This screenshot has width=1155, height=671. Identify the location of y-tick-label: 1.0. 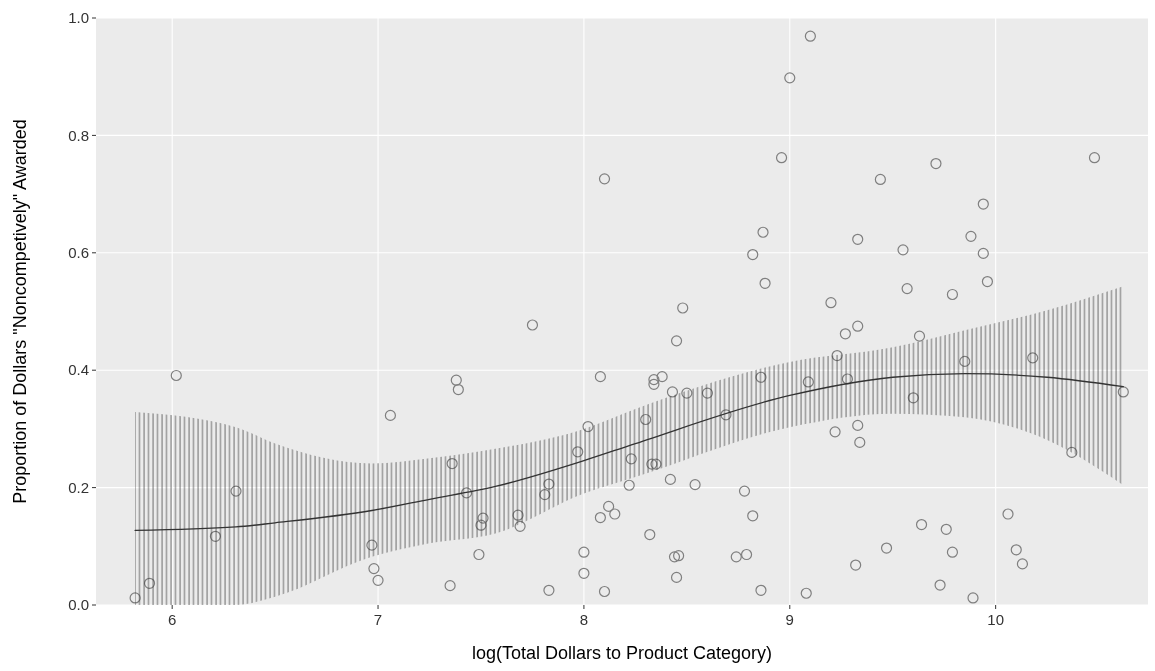
(78, 18).